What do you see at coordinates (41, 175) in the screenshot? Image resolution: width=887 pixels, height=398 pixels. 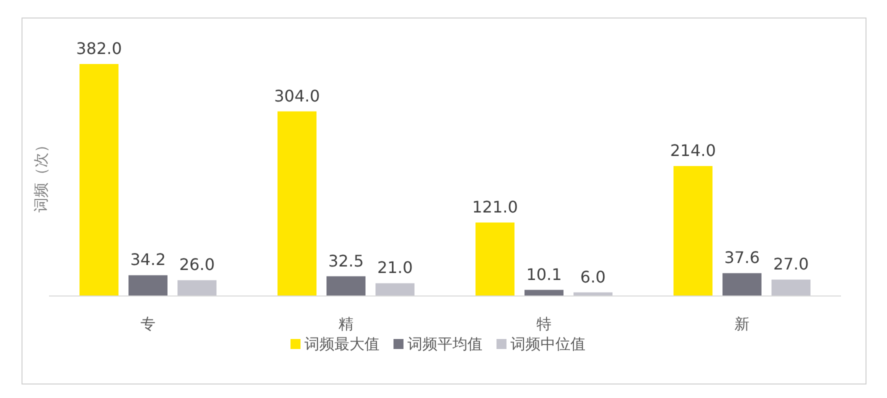 I see `y-axis-title: 词频（次）` at bounding box center [41, 175].